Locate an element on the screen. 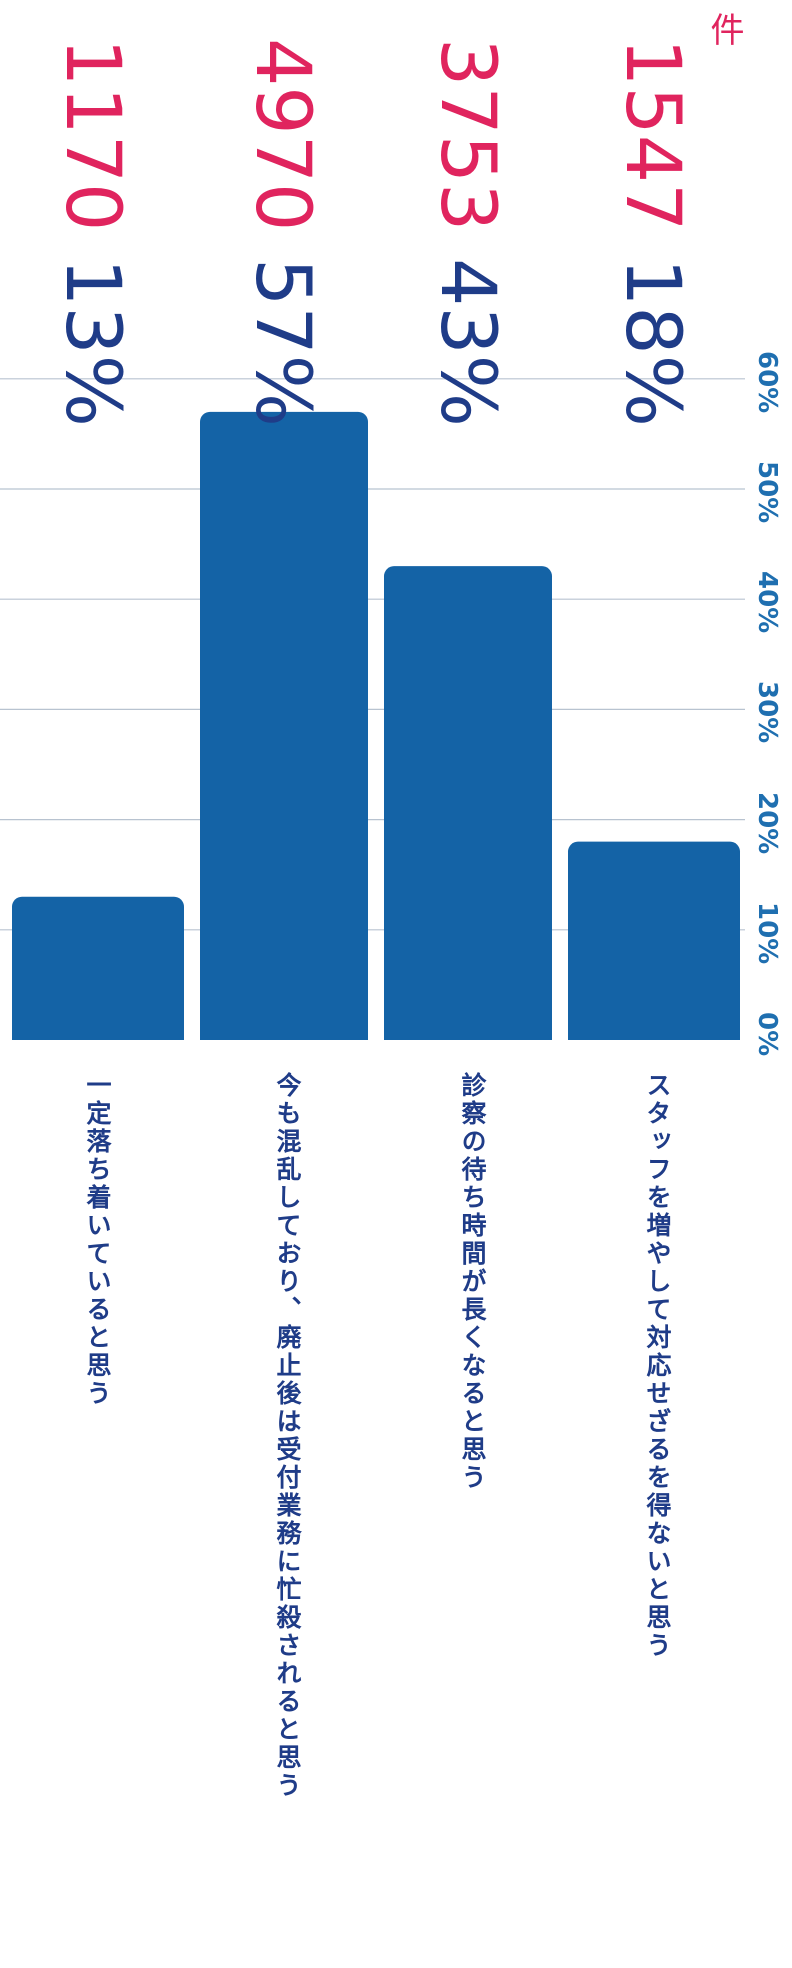  count-label: 1547 is located at coordinates (653, 135).